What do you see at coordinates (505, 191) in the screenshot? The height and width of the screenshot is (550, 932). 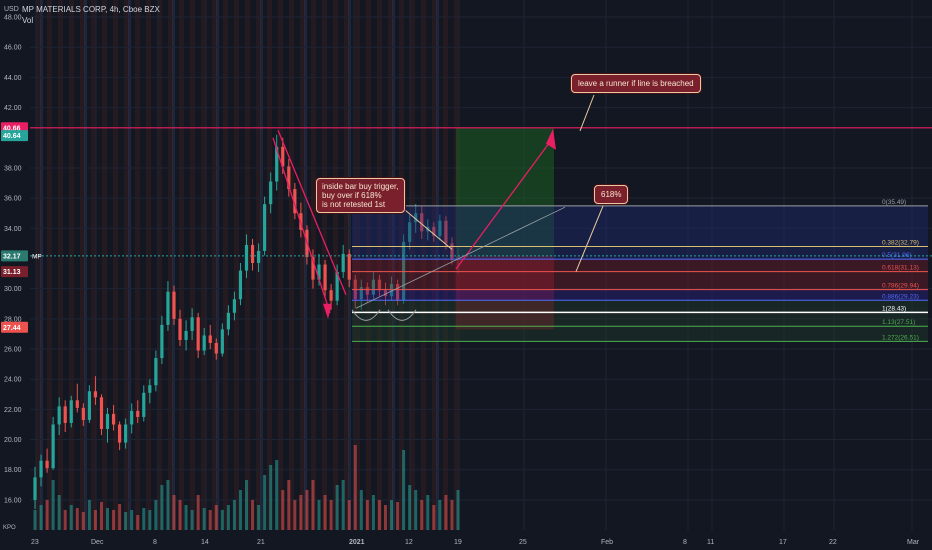 I see `target-zone` at bounding box center [505, 191].